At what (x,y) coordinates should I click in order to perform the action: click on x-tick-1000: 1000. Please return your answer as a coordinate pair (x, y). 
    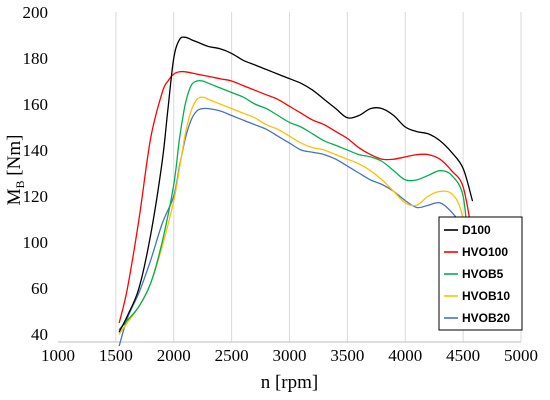
    Looking at the image, I should click on (58, 355).